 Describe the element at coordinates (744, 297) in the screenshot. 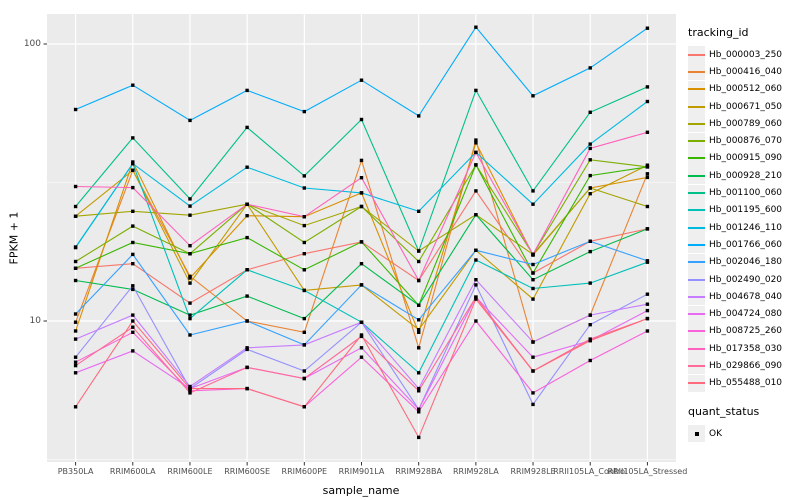

I see `legend-item-Hb_004678_040: Hb_004678_040` at that location.